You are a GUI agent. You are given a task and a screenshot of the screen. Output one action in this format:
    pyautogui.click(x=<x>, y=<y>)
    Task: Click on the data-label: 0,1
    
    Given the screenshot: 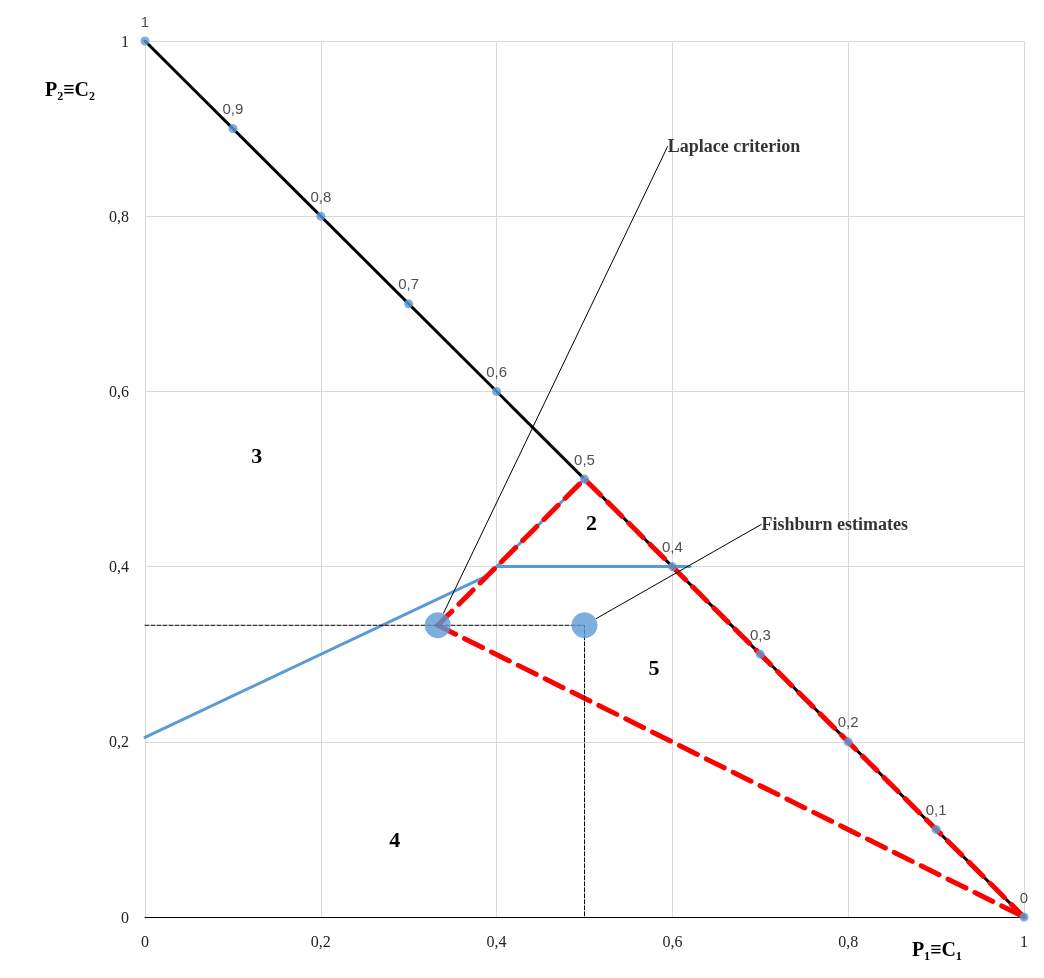 What is the action you would take?
    pyautogui.click(x=936, y=809)
    